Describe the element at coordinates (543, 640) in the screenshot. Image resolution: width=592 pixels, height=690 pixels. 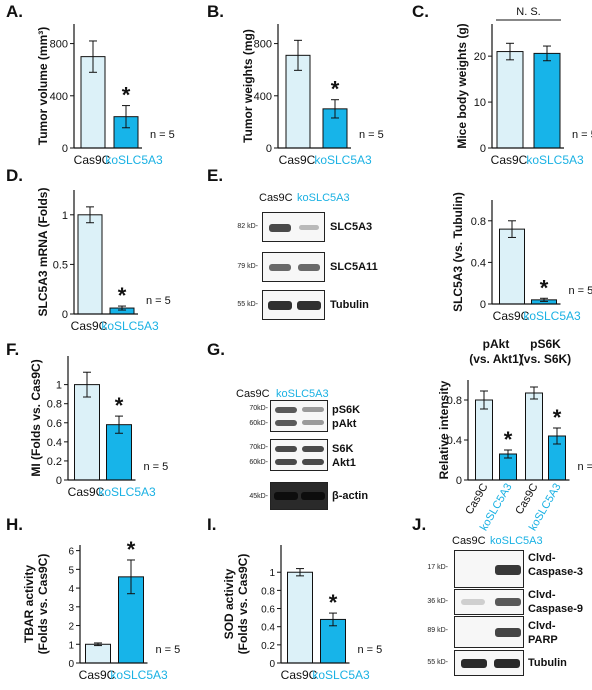
I see `blot-j-protein-parp-b: PARP` at that location.